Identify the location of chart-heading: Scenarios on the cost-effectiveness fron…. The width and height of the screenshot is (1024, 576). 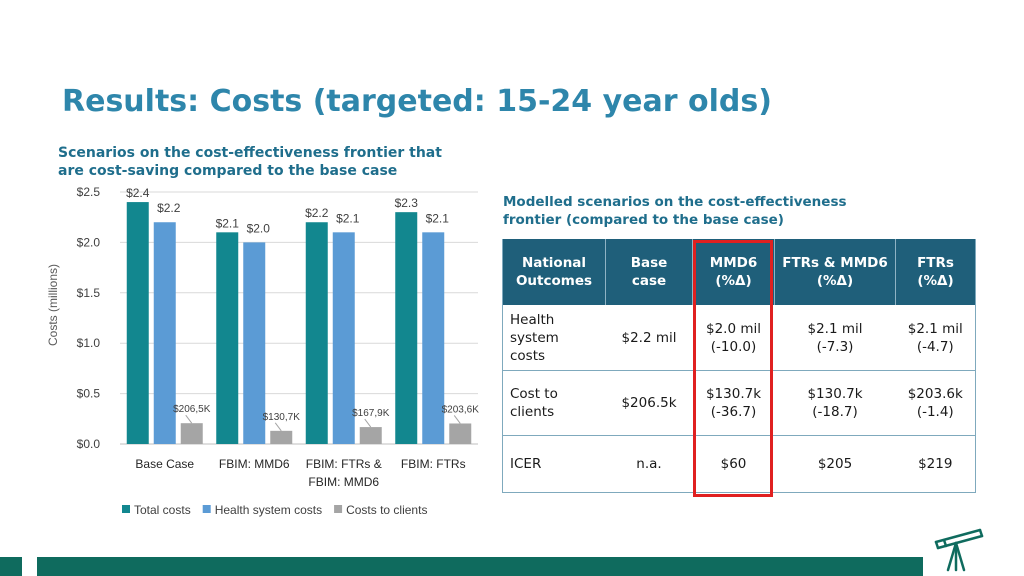
(268, 162).